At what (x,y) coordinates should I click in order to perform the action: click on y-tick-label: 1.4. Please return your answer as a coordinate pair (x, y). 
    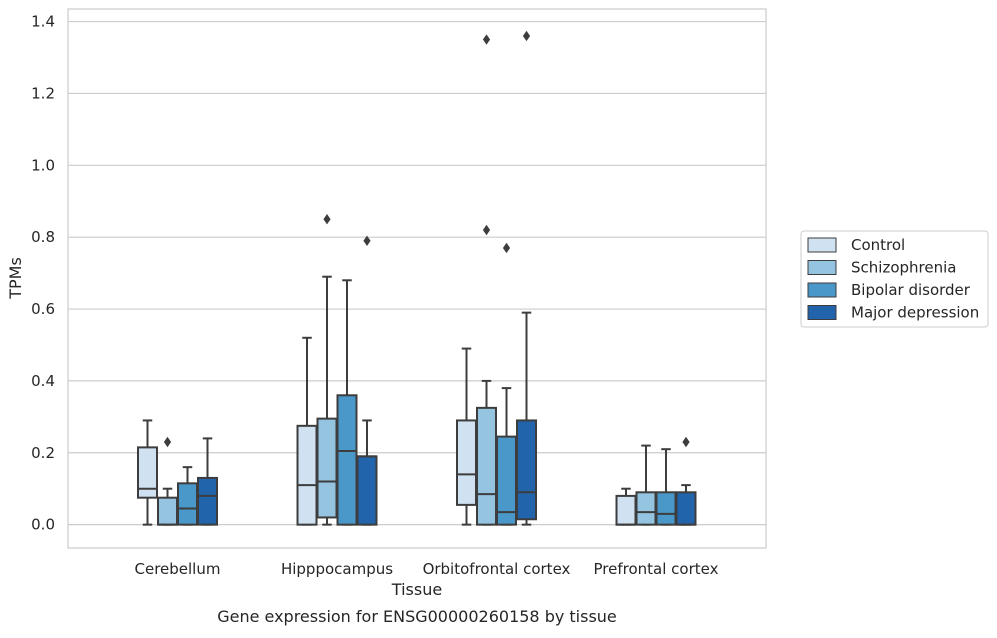
    Looking at the image, I should click on (43, 22).